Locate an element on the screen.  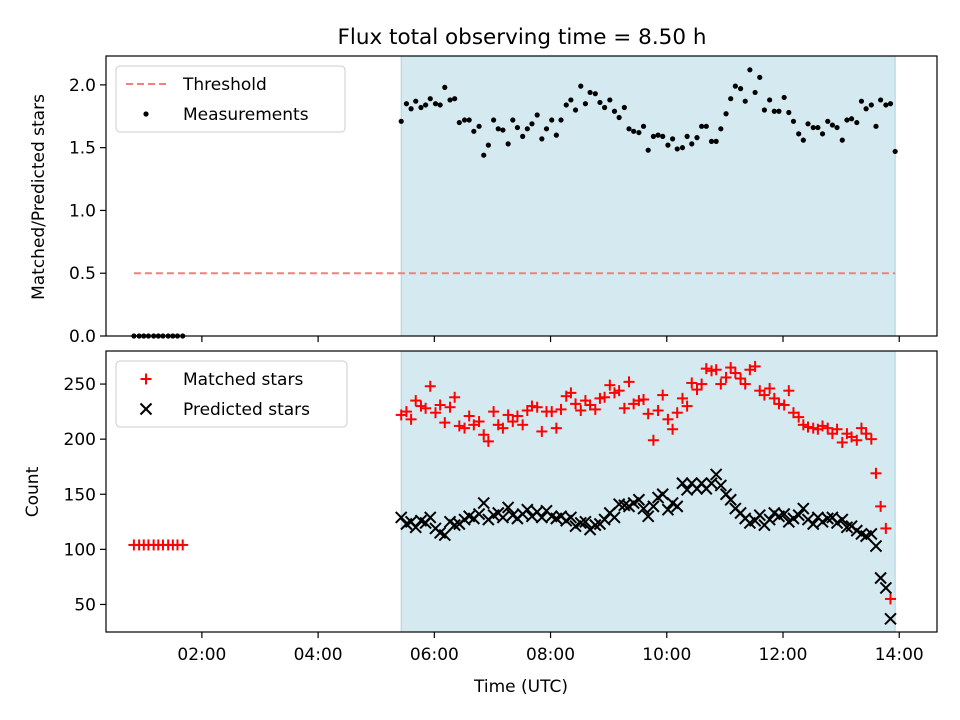
ratio-x-ticks is located at coordinates (550, 339).